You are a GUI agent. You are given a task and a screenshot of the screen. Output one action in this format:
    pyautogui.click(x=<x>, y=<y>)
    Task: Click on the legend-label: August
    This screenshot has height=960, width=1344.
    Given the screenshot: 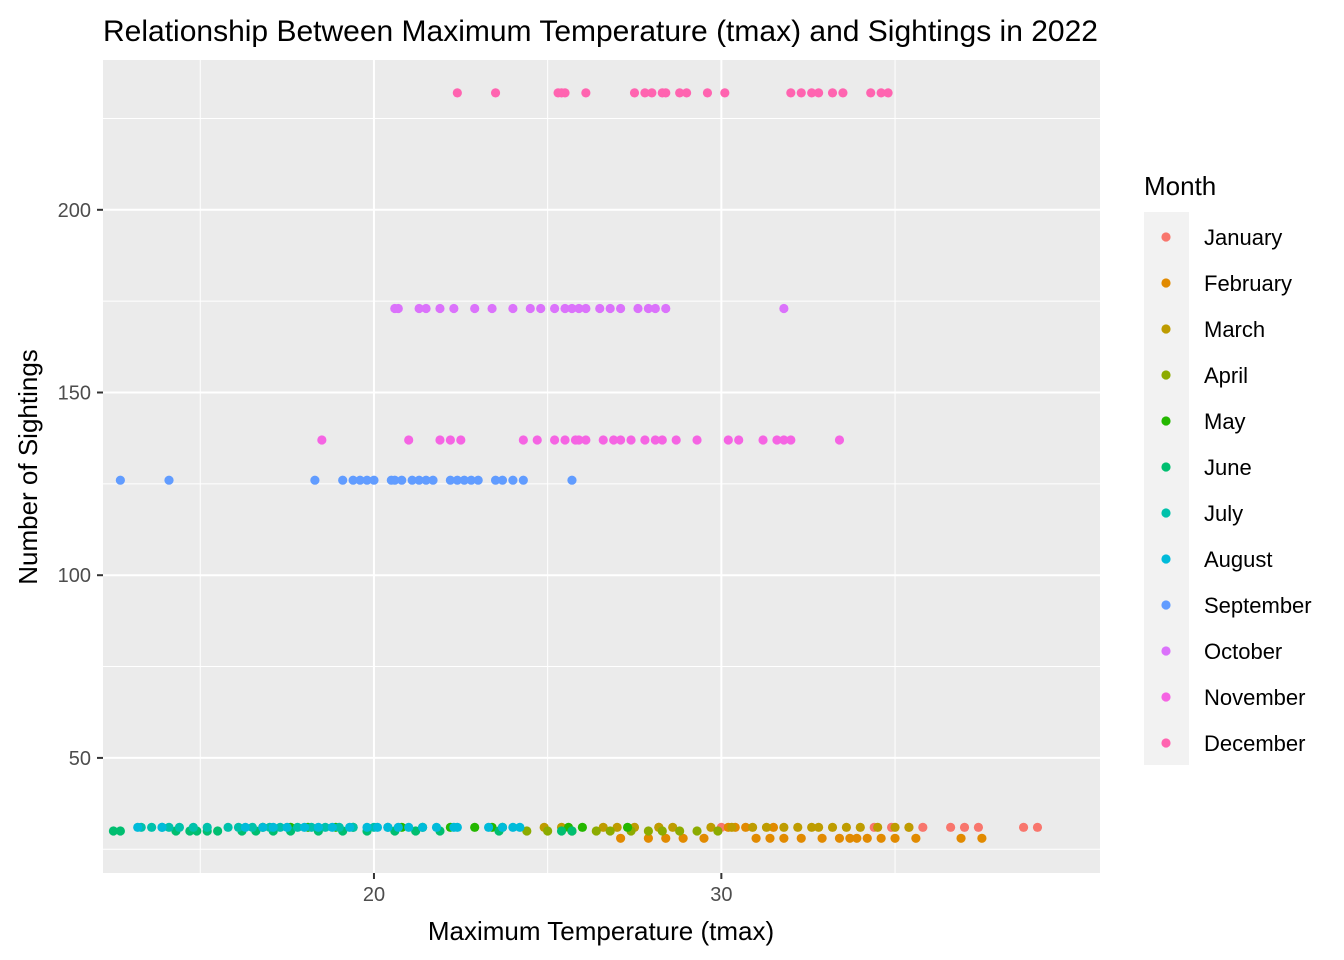 What is the action you would take?
    pyautogui.click(x=1238, y=559)
    